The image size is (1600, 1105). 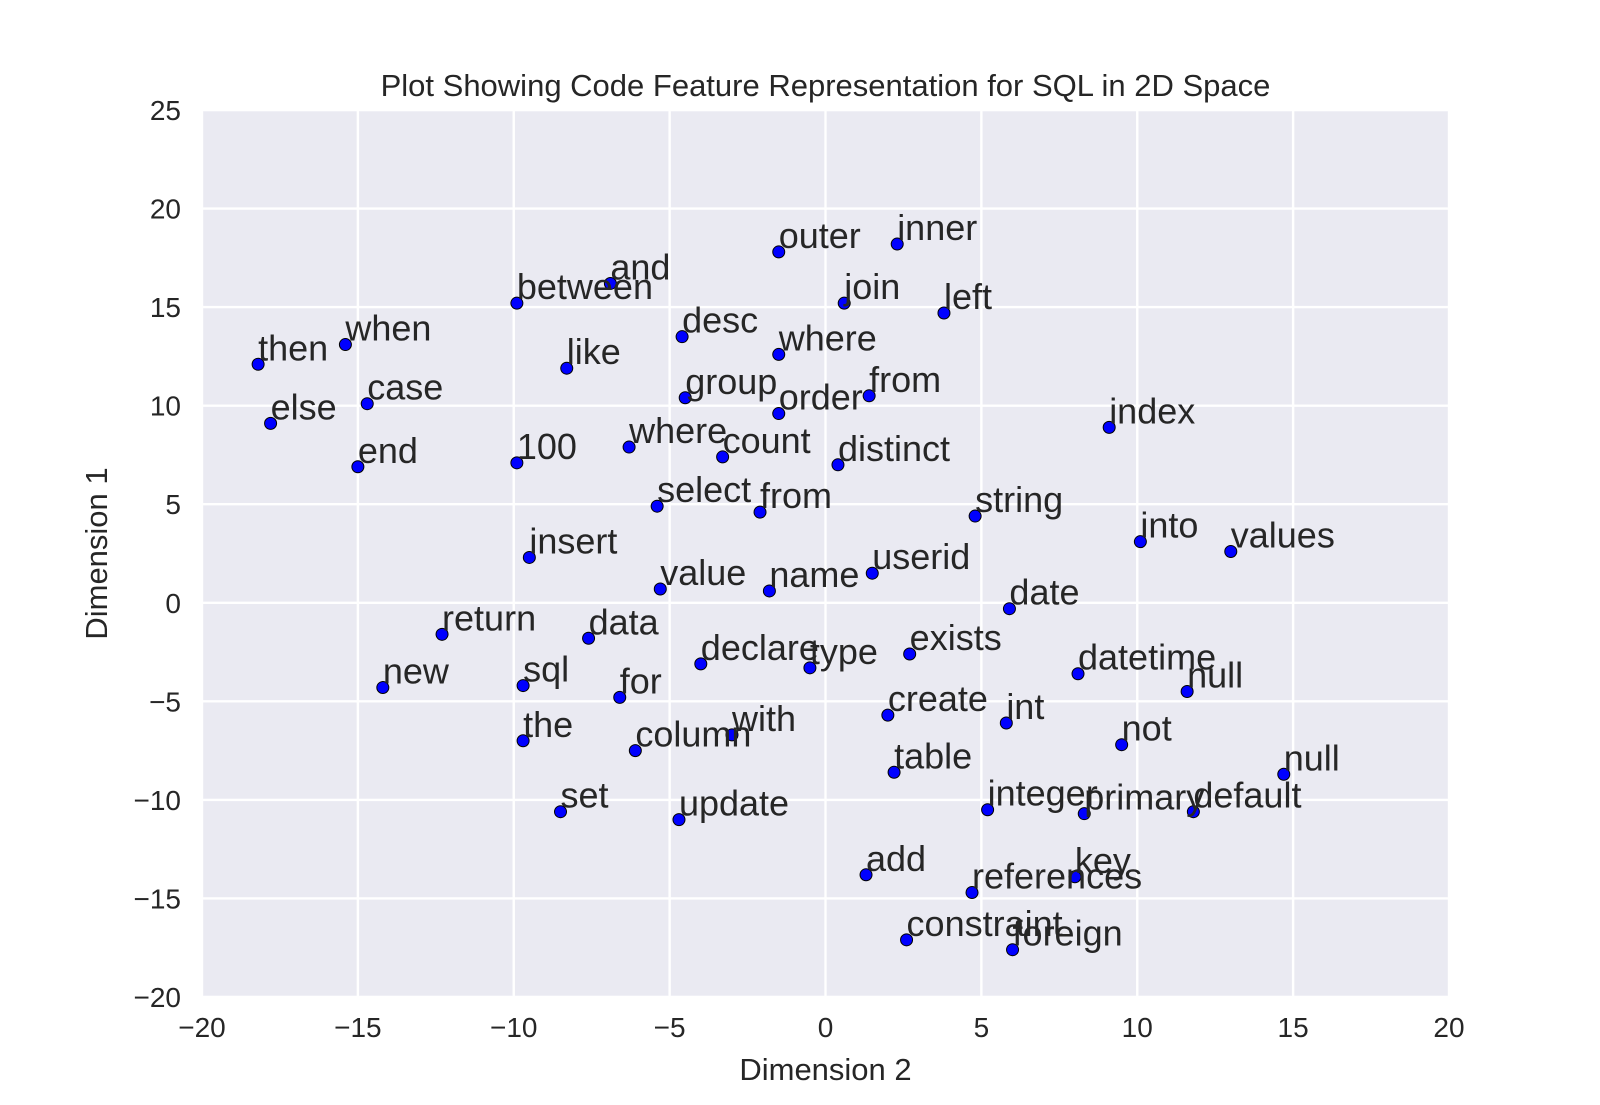 I want to click on point-label: values, so click(x=1283, y=535).